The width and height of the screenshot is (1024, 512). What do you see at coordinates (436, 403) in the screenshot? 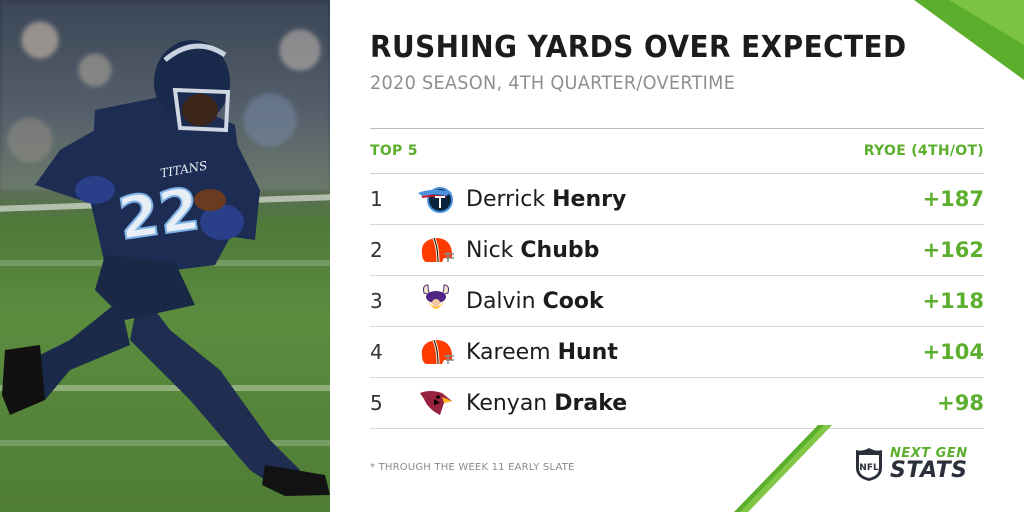
I see `cardinals-logo-icon` at bounding box center [436, 403].